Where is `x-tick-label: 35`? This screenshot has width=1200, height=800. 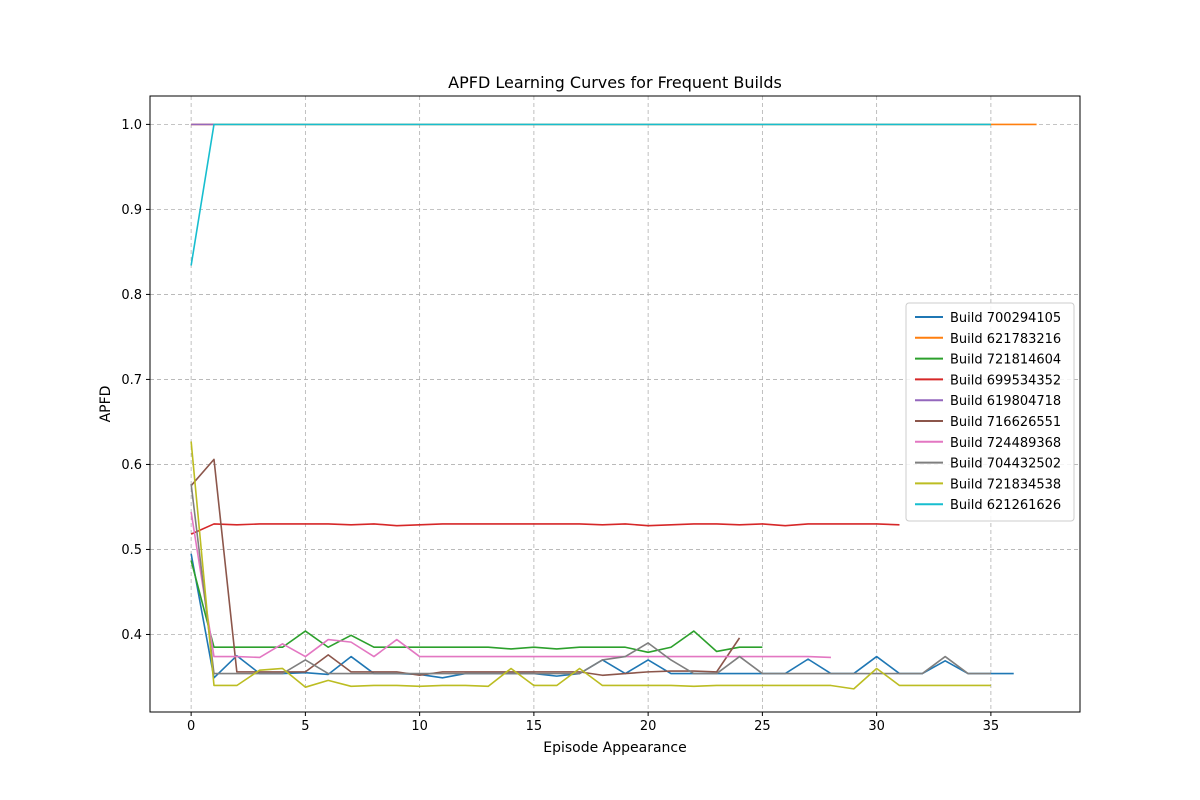 x-tick-label: 35 is located at coordinates (991, 726).